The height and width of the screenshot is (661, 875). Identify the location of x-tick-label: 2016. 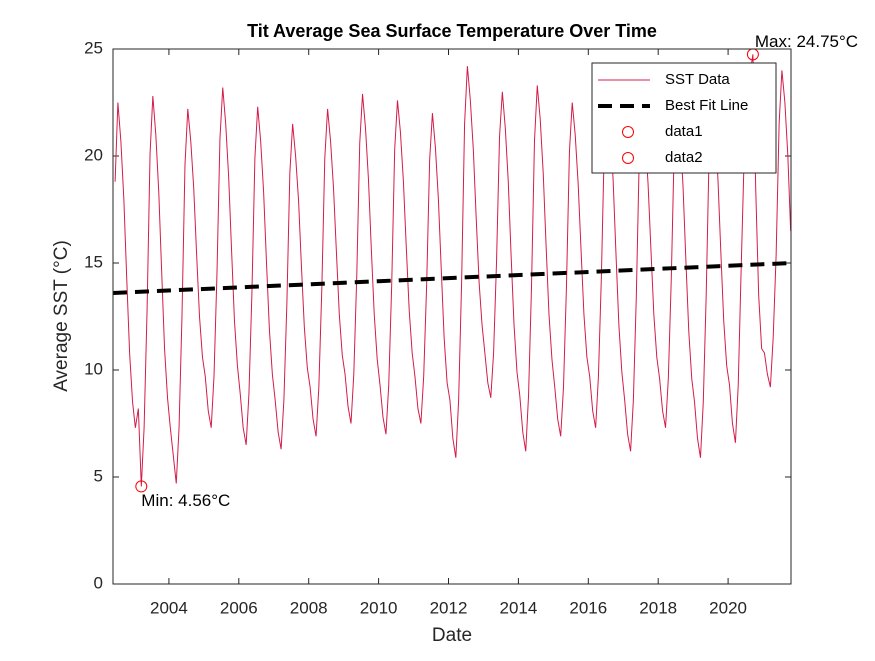
(588, 607).